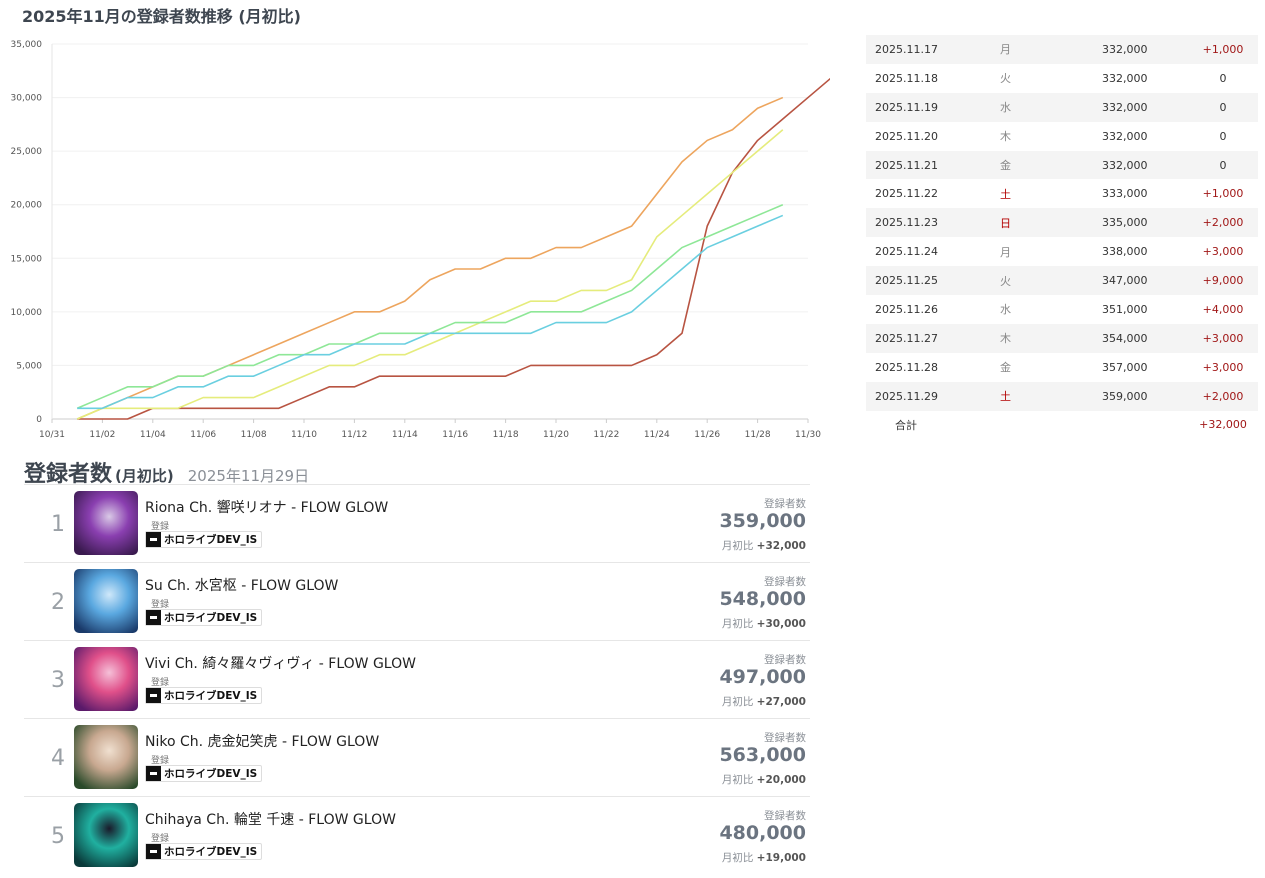 The image size is (1265, 878). What do you see at coordinates (267, 508) in the screenshot?
I see `channel-name: Riona Ch. 響咲リオナ - FLOW GLOW` at bounding box center [267, 508].